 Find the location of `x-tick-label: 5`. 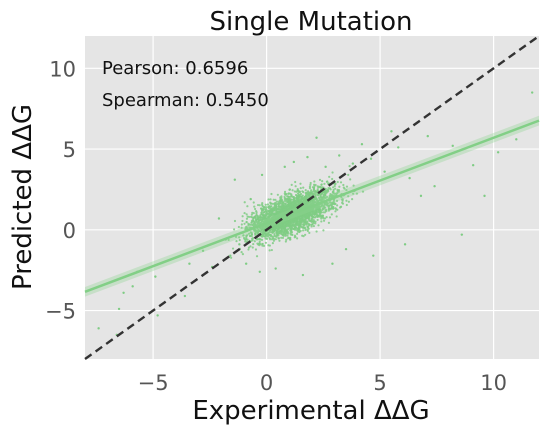

x-tick-label: 5 is located at coordinates (379, 383).